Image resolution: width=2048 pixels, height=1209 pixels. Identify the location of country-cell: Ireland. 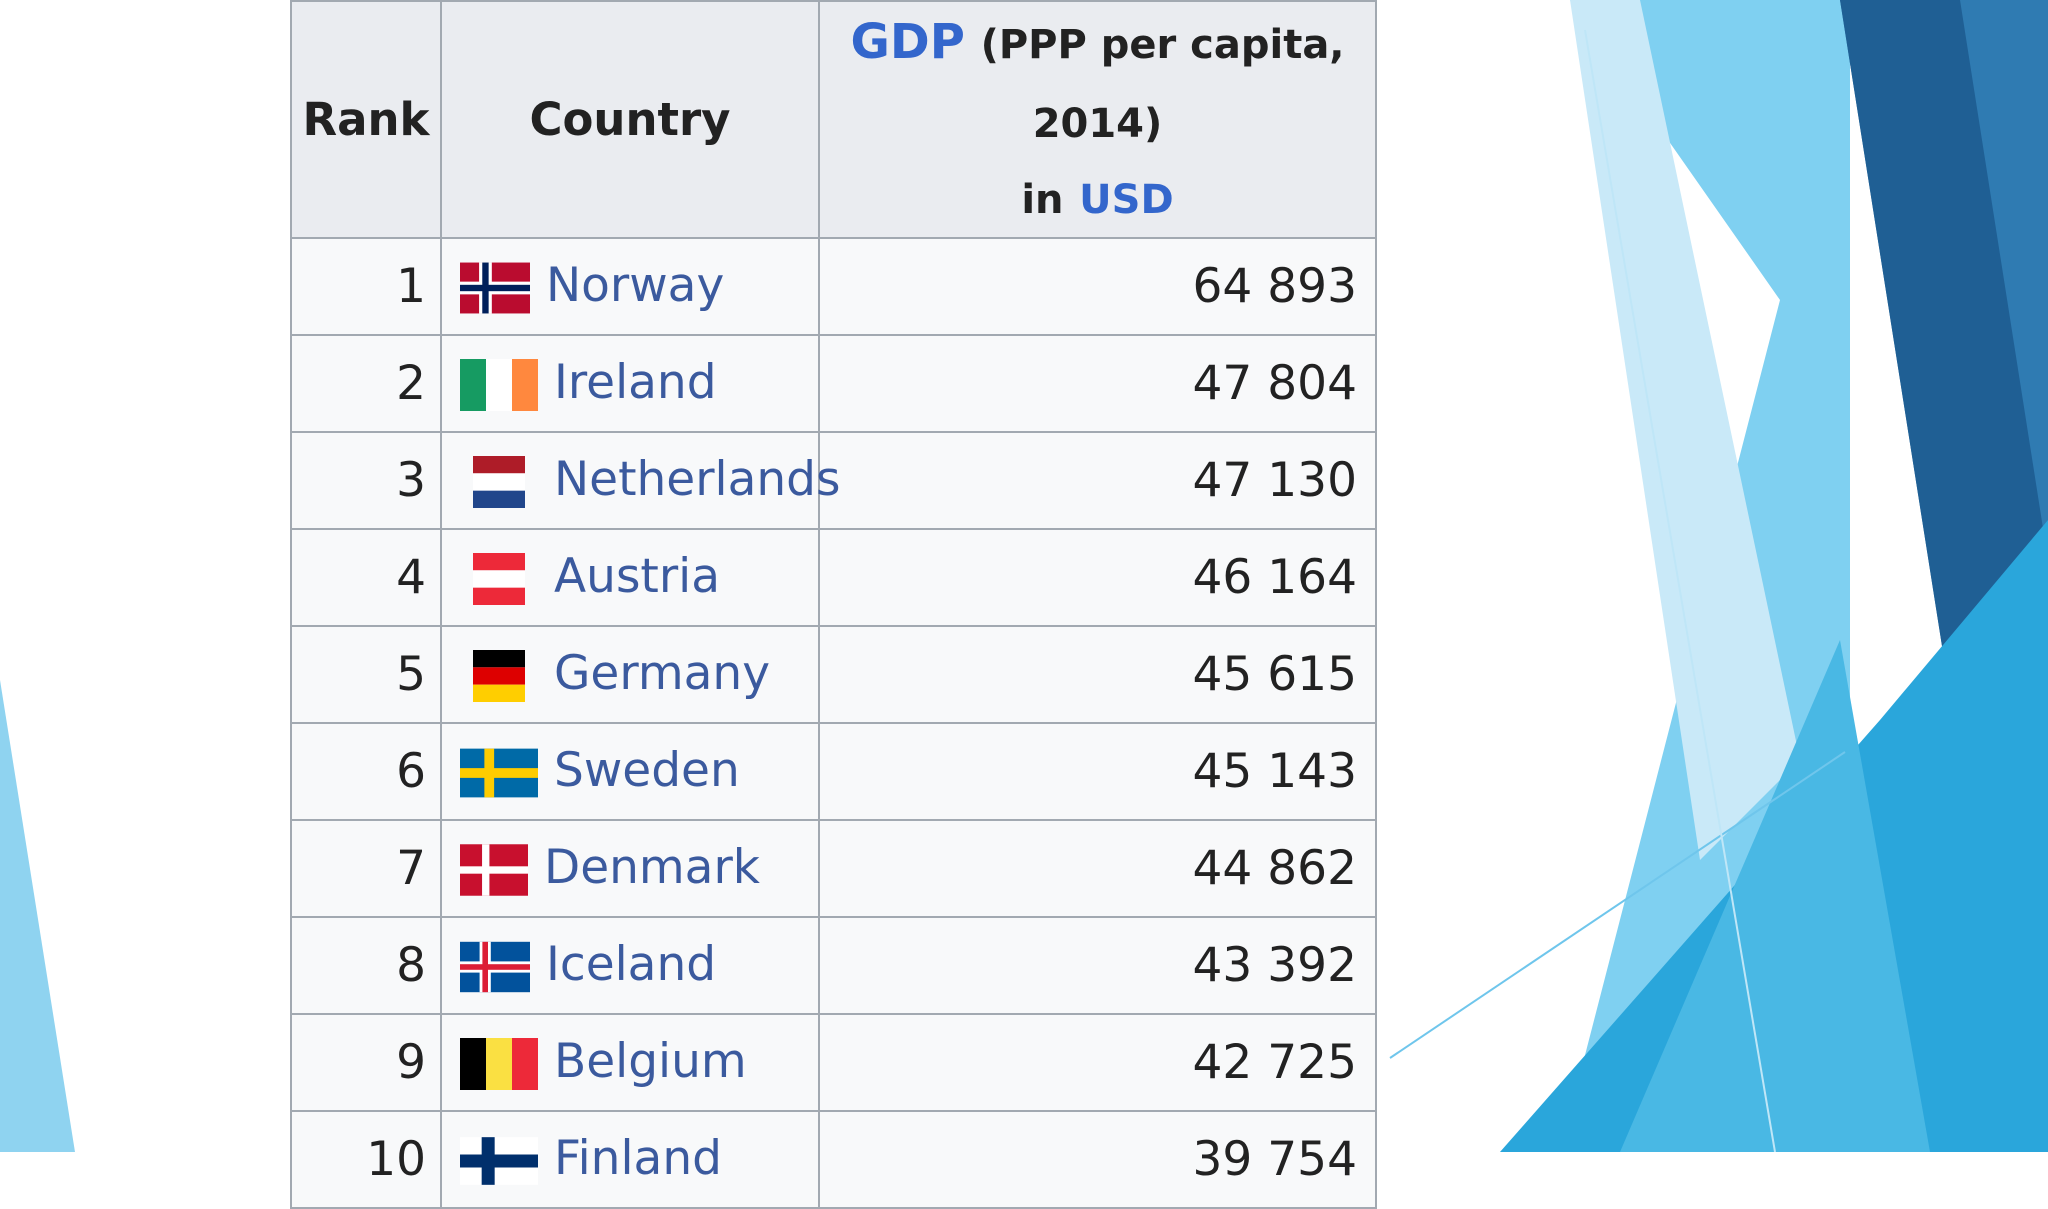
(630, 383).